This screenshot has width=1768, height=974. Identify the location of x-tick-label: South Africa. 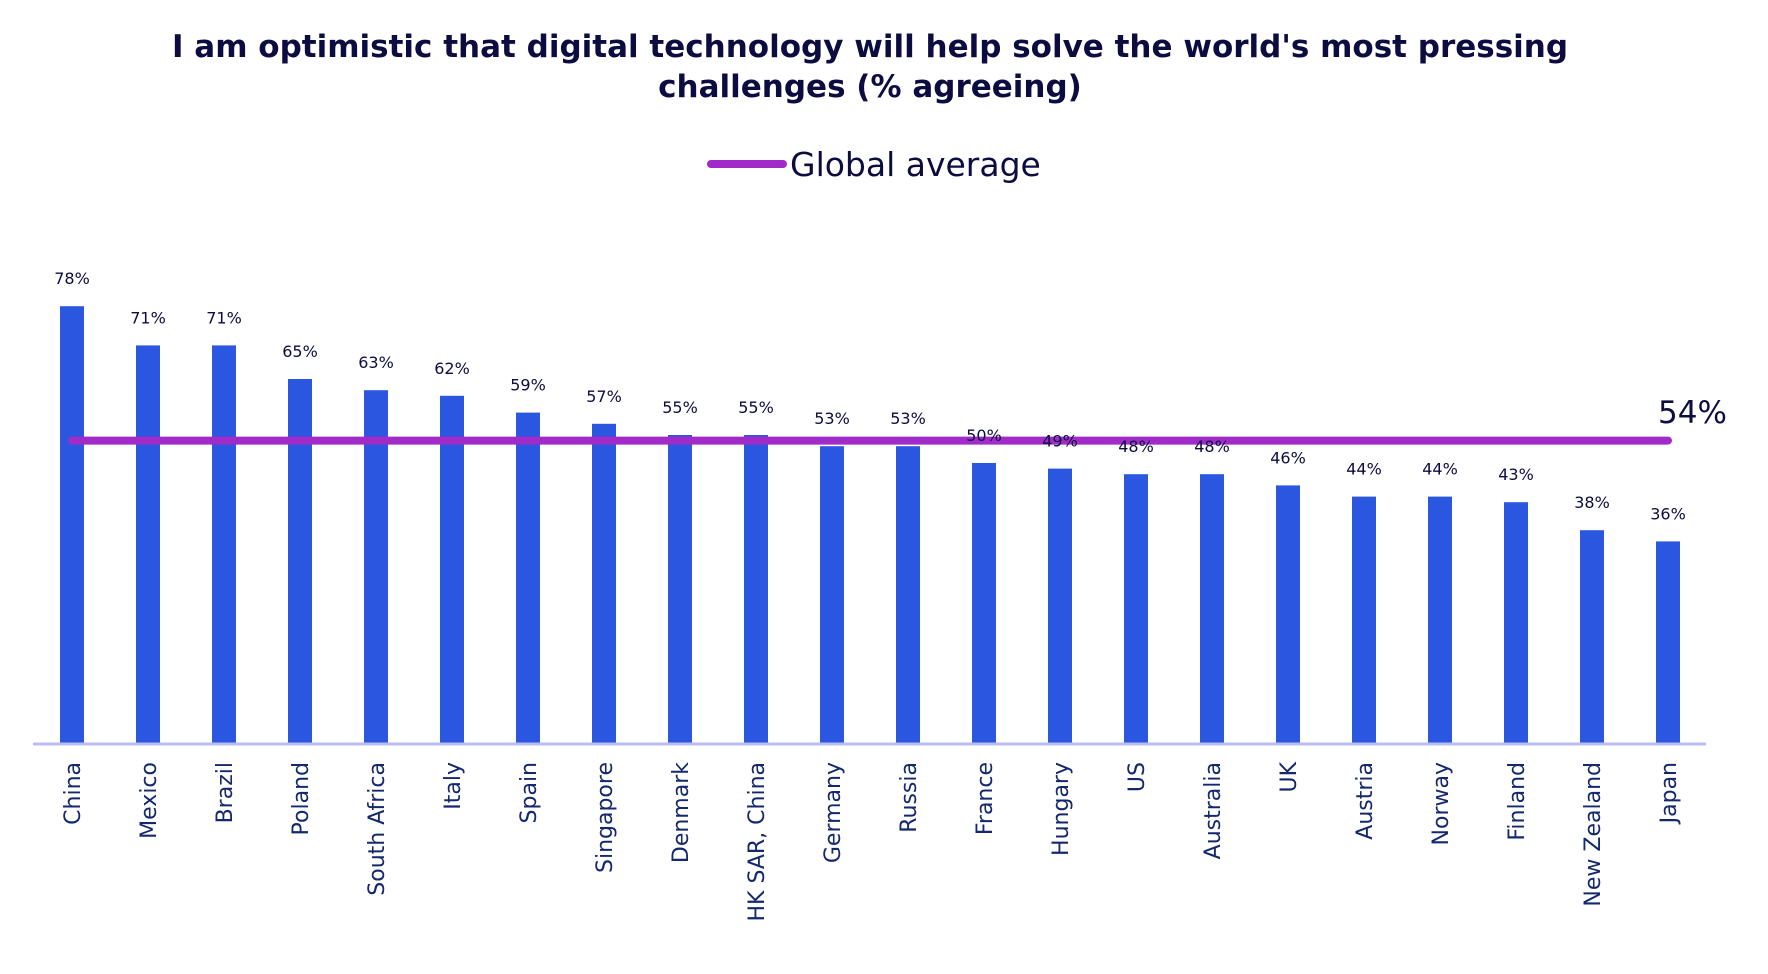
(377, 829).